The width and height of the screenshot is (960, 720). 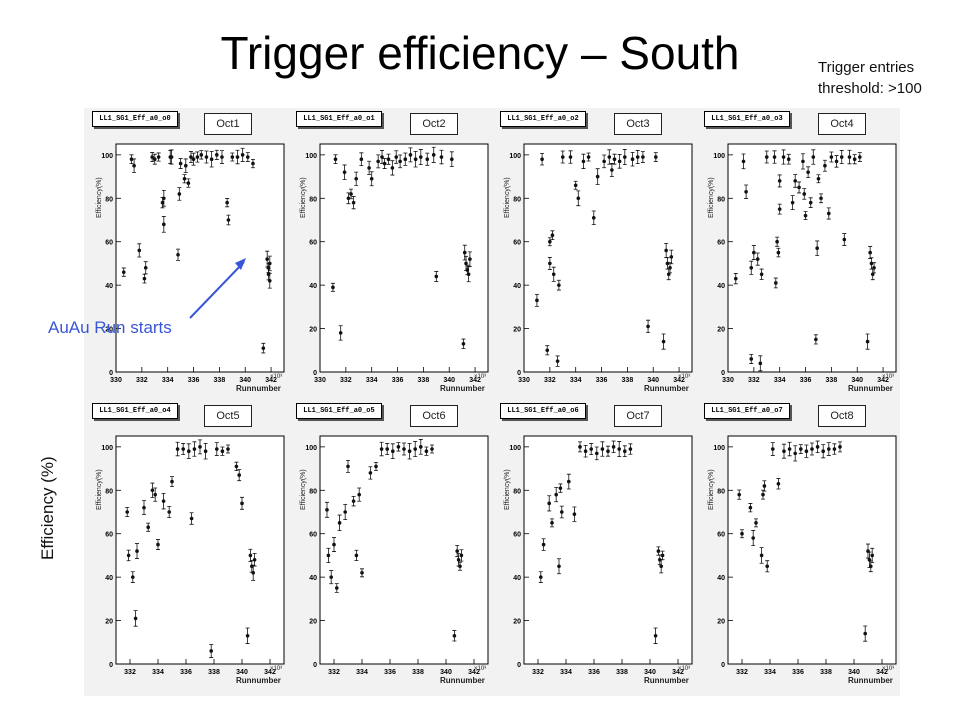 I want to click on x-tick-label: 330, so click(x=320, y=380).